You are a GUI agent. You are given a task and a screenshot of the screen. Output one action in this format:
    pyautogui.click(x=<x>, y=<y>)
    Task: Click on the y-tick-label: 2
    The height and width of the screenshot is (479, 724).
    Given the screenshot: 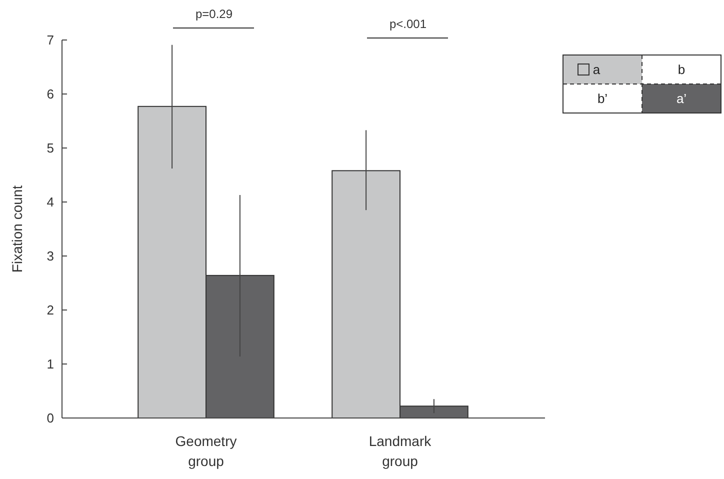 What is the action you would take?
    pyautogui.click(x=50, y=310)
    